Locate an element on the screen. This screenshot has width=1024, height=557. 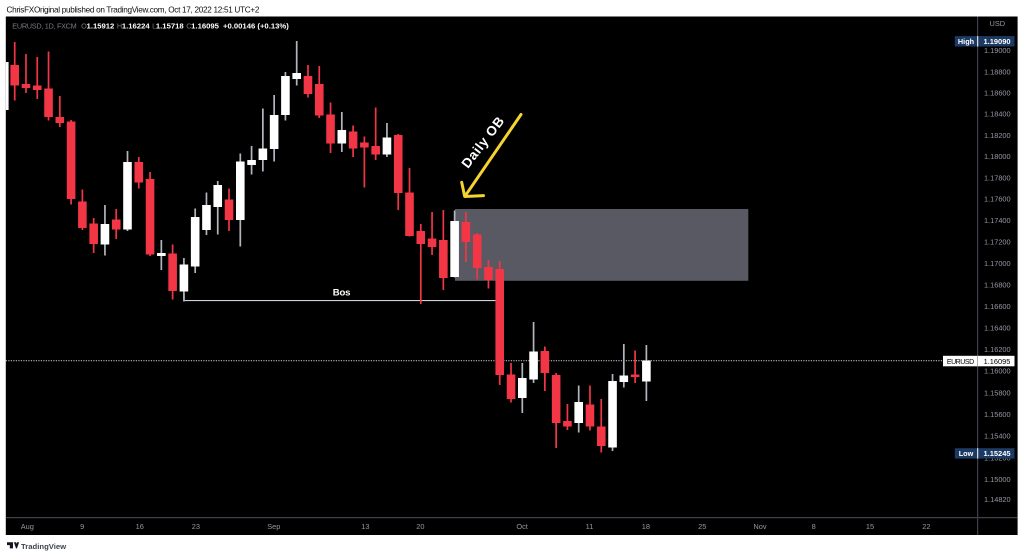
svg-text: 11 is located at coordinates (590, 526).